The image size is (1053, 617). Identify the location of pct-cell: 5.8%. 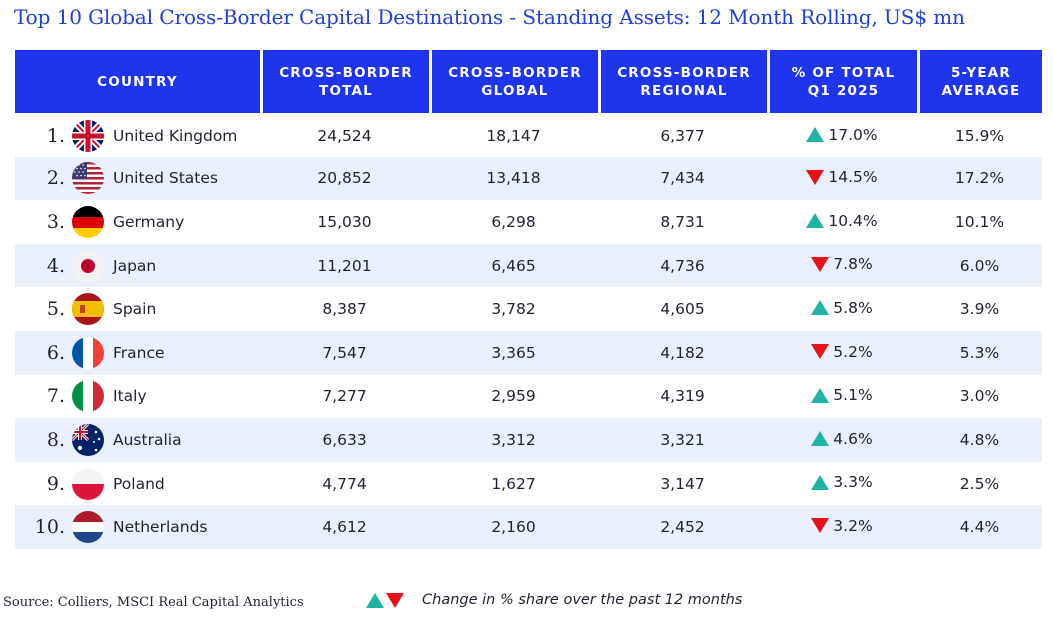
(842, 309).